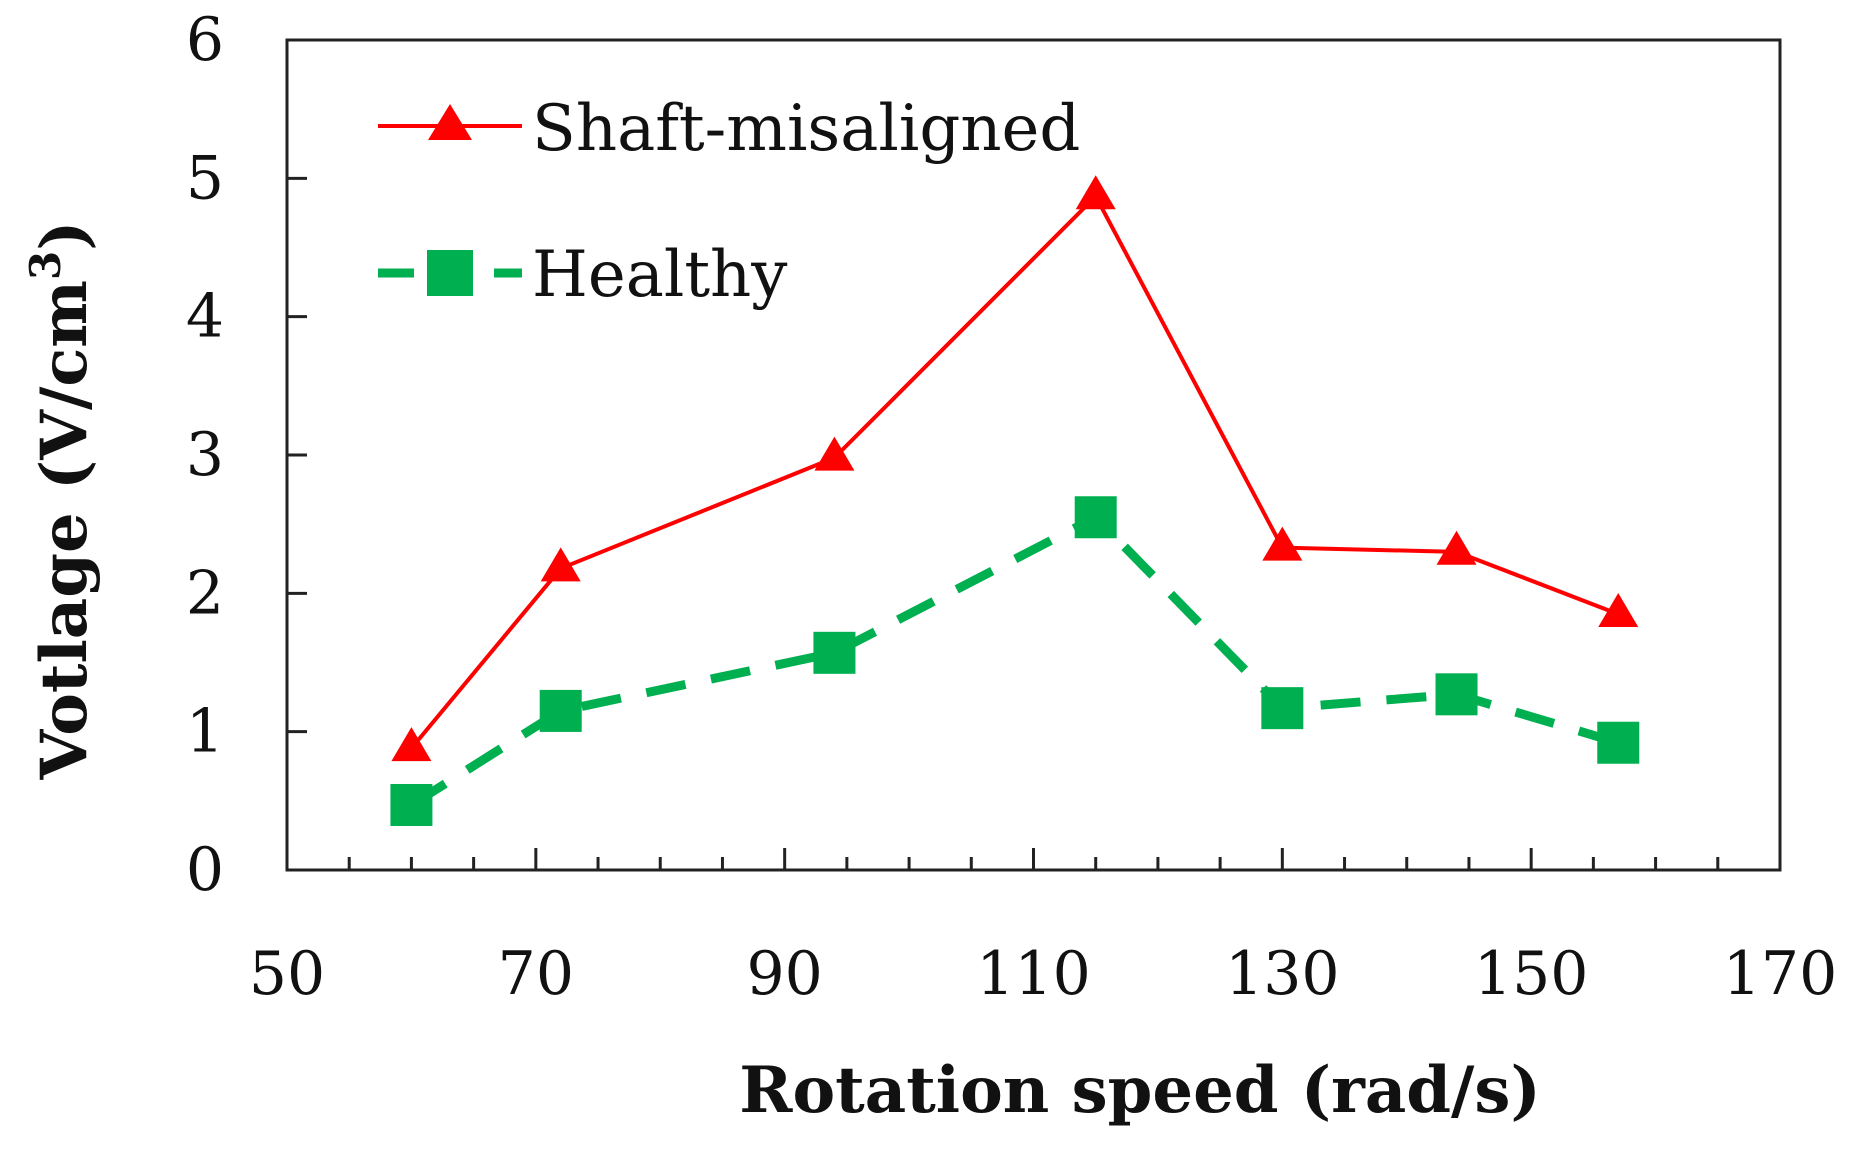 The image size is (1868, 1159). What do you see at coordinates (205, 593) in the screenshot?
I see `y-tick-label-2: 2` at bounding box center [205, 593].